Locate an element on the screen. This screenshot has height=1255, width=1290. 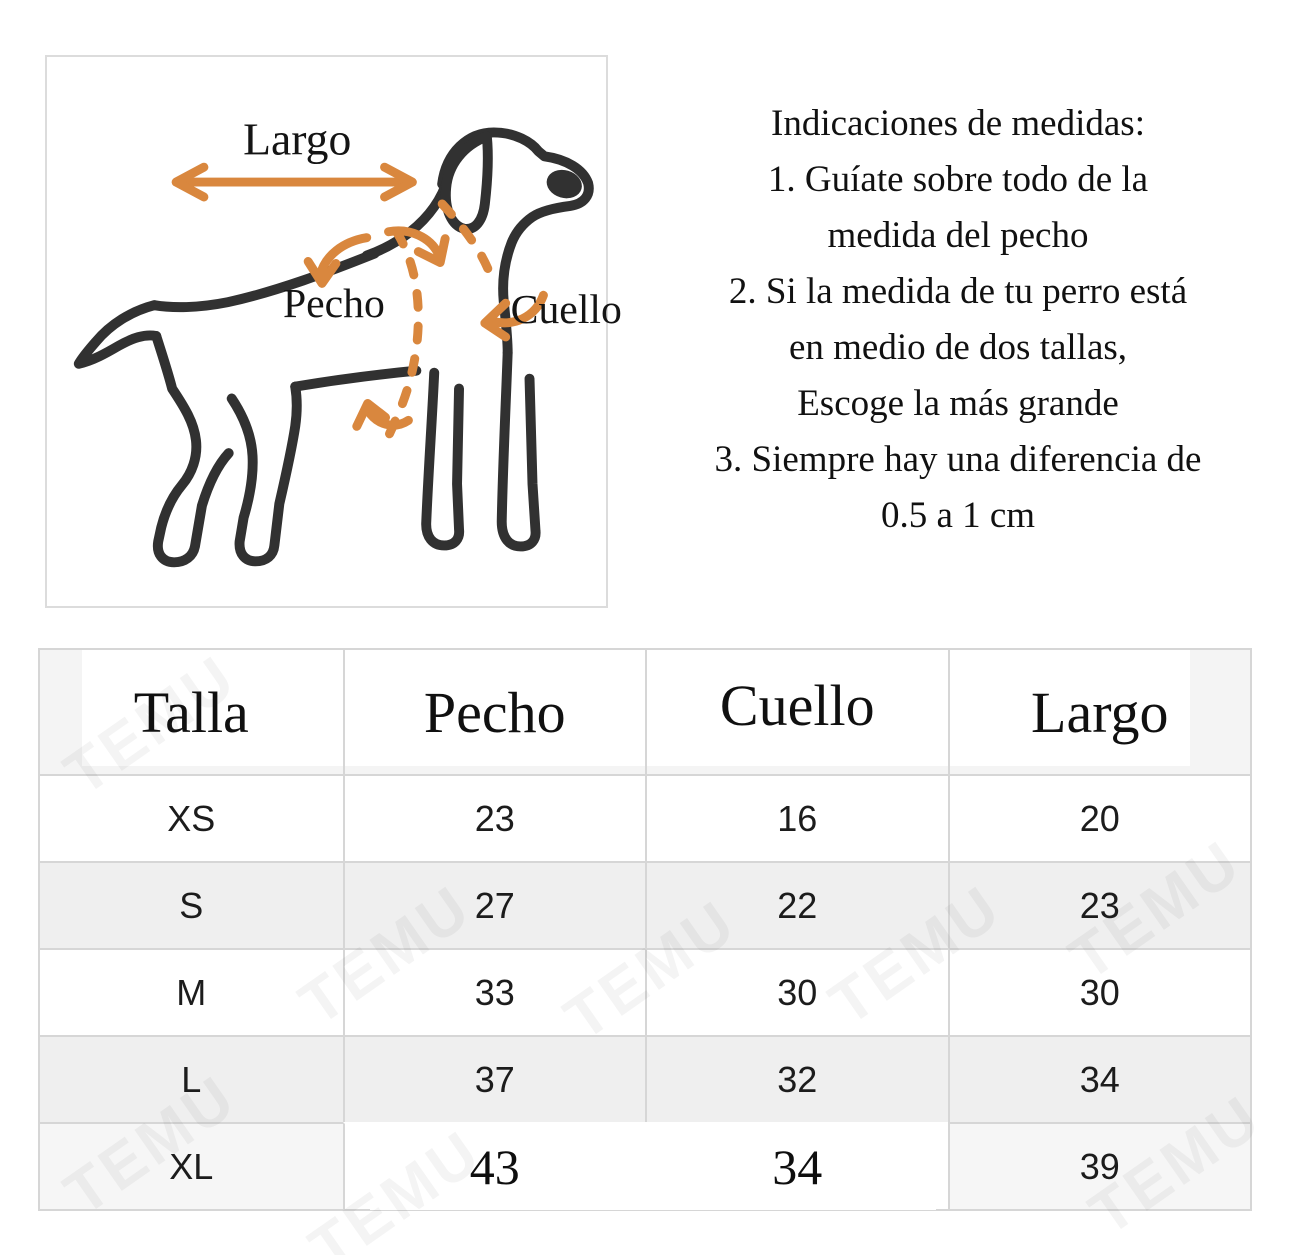
table-header-white-patch is located at coordinates (636, 708).